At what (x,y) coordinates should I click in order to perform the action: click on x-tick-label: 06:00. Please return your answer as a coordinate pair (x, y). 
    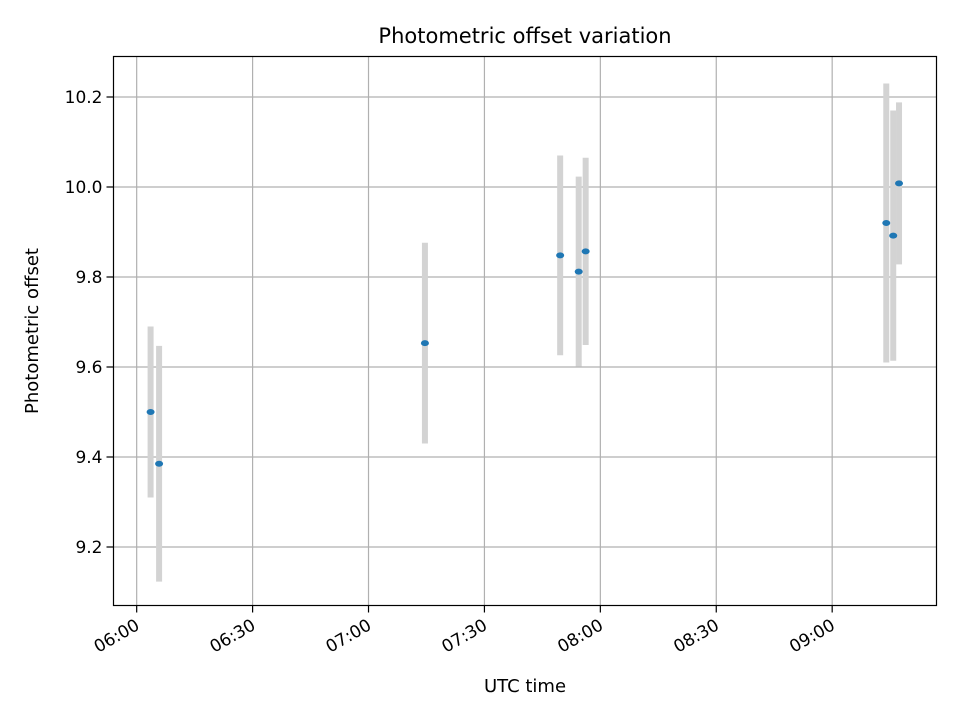
    Looking at the image, I should click on (117, 637).